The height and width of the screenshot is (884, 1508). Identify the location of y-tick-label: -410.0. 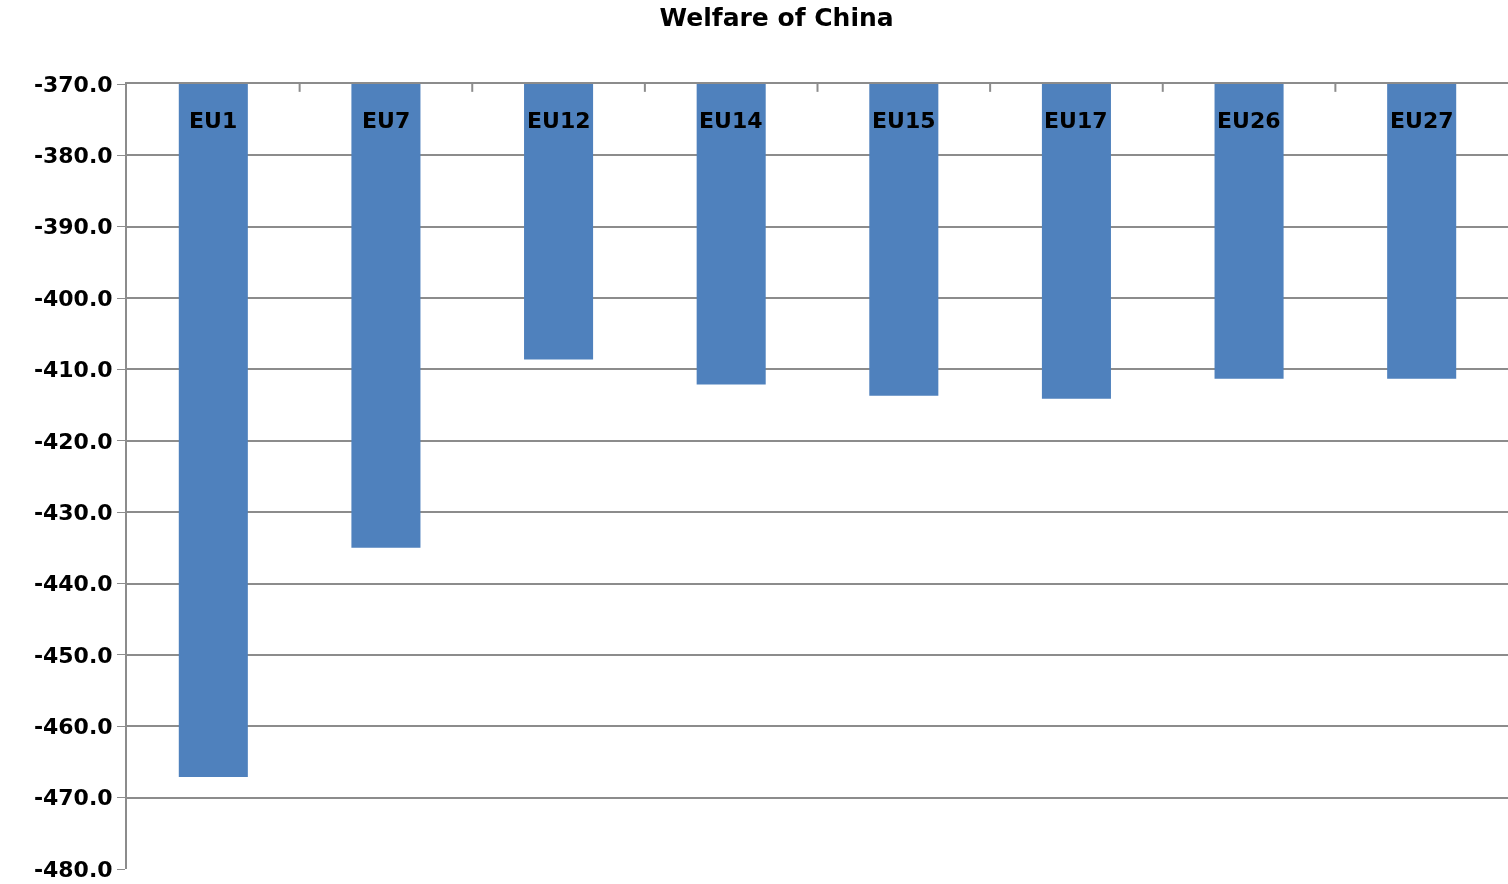
(73, 370).